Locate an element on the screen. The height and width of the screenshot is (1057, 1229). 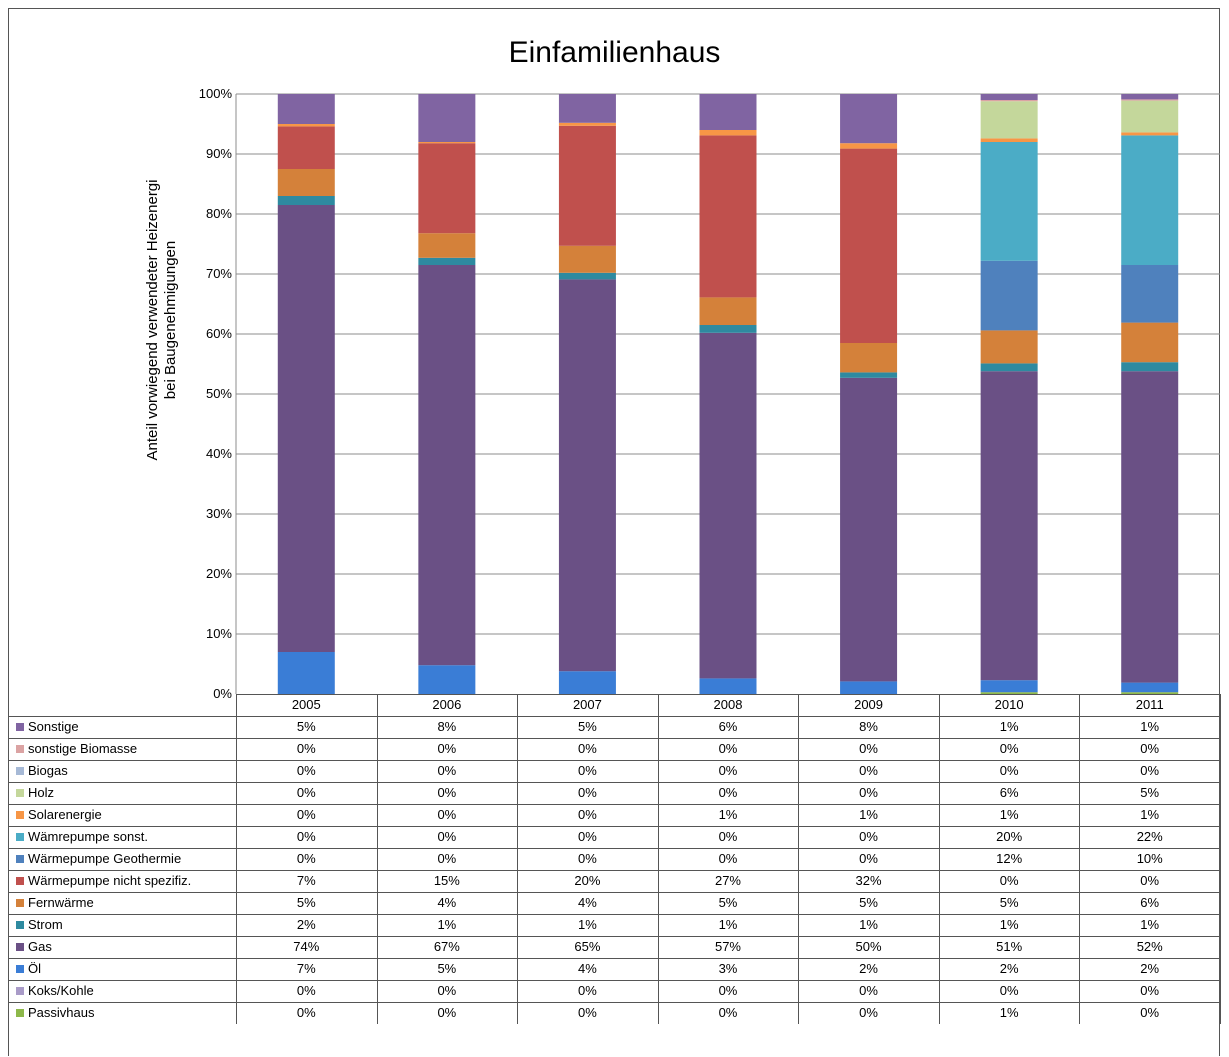
legend-label: Gas is located at coordinates (40, 946).